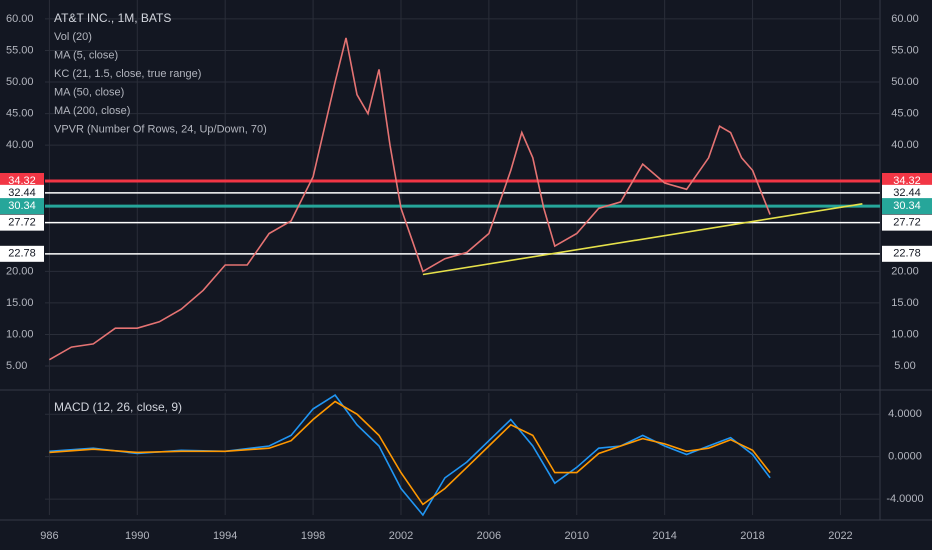  What do you see at coordinates (313, 536) in the screenshot?
I see `x-tick-label: 1998` at bounding box center [313, 536].